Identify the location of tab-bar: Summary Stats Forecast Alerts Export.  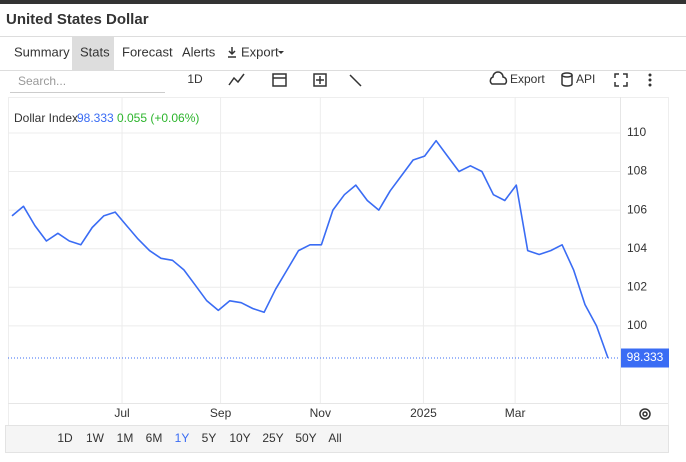
(149, 53).